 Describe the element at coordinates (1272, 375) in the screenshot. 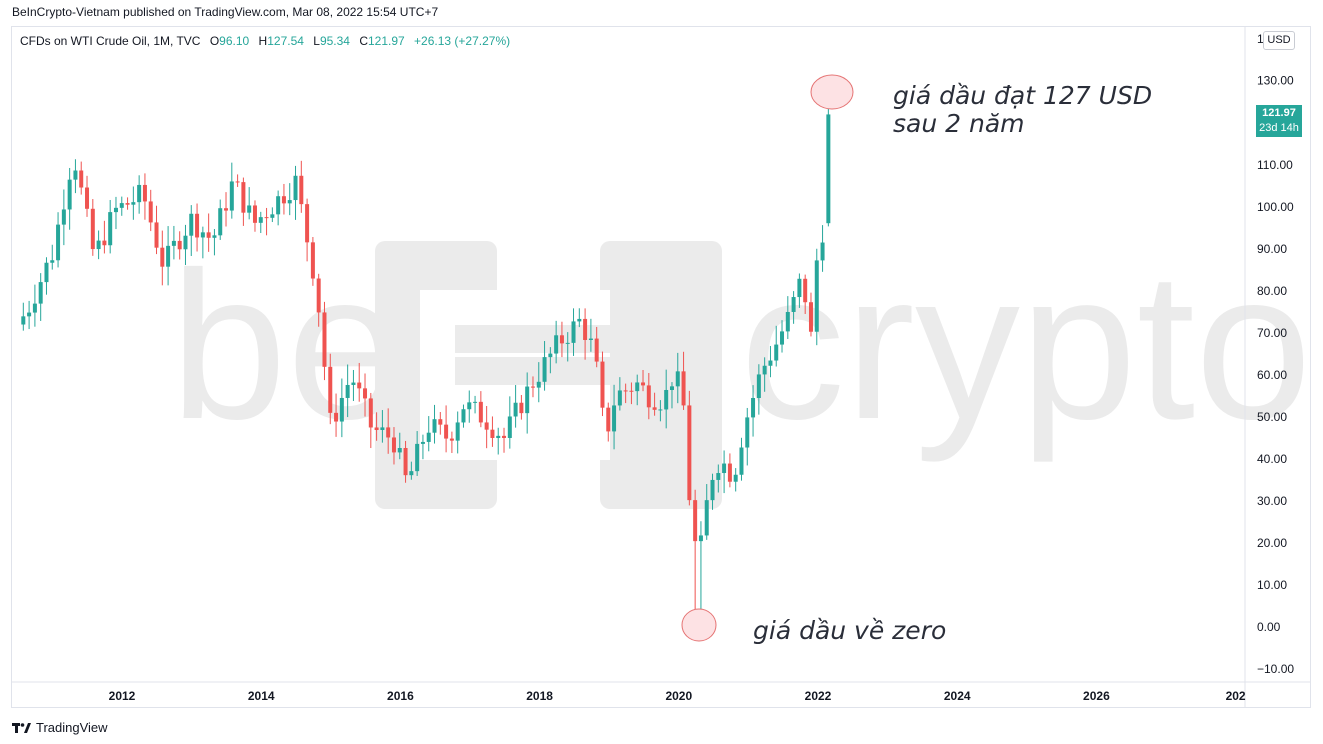

I see `y-tick-label: 60.00` at that location.